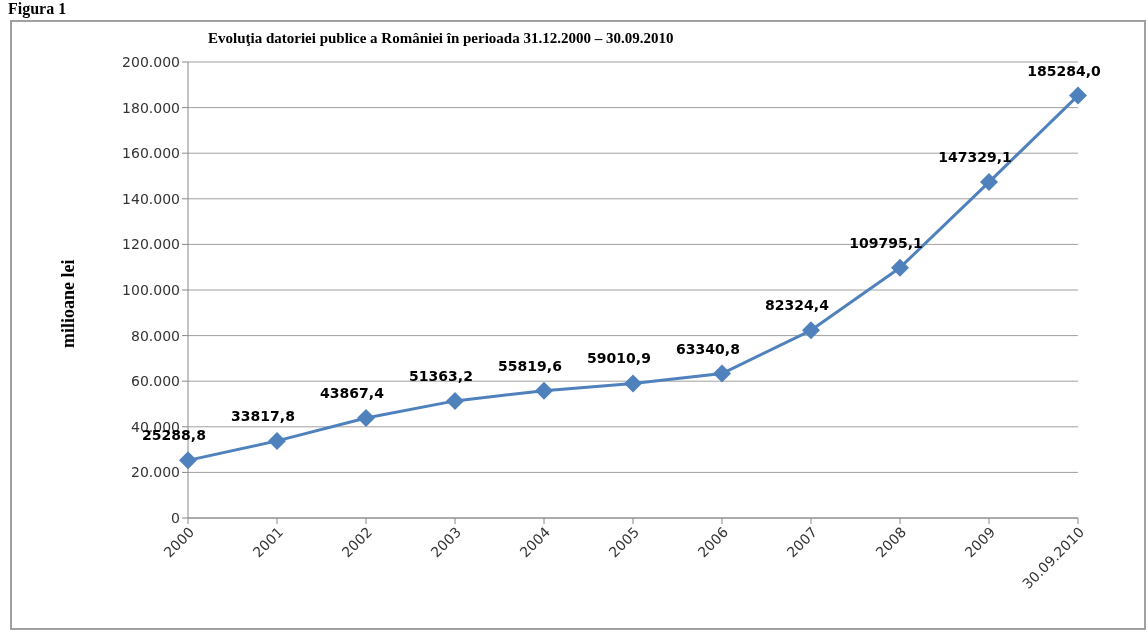 The width and height of the screenshot is (1148, 635). I want to click on y-tick-label: 0, so click(175, 517).